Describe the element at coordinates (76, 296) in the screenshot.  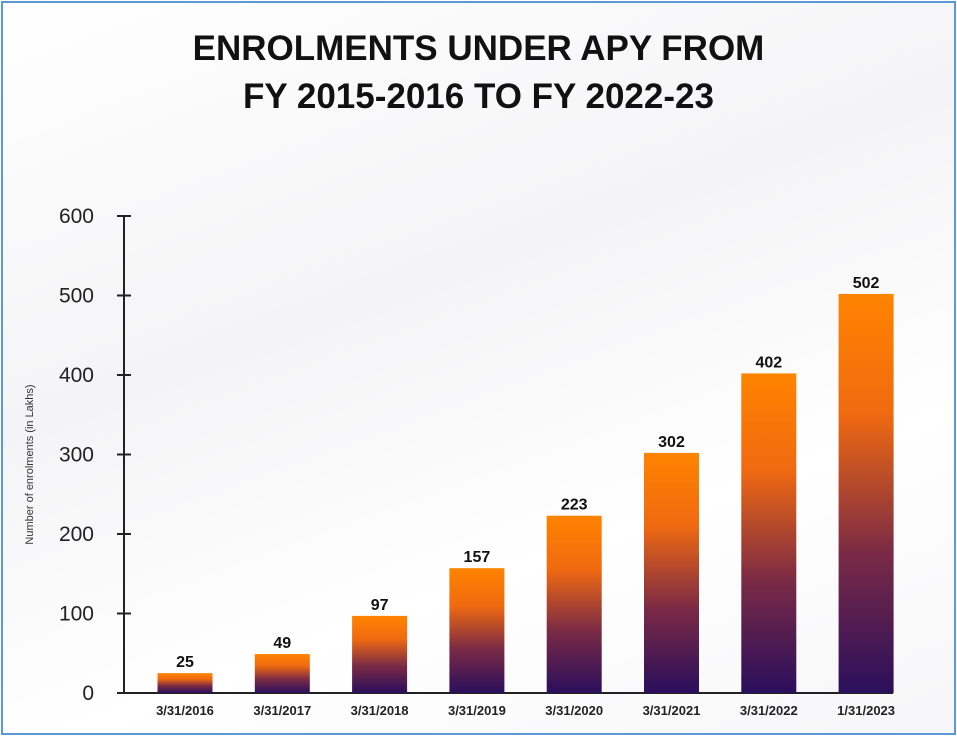
I see `y-tick-label: 500` at that location.